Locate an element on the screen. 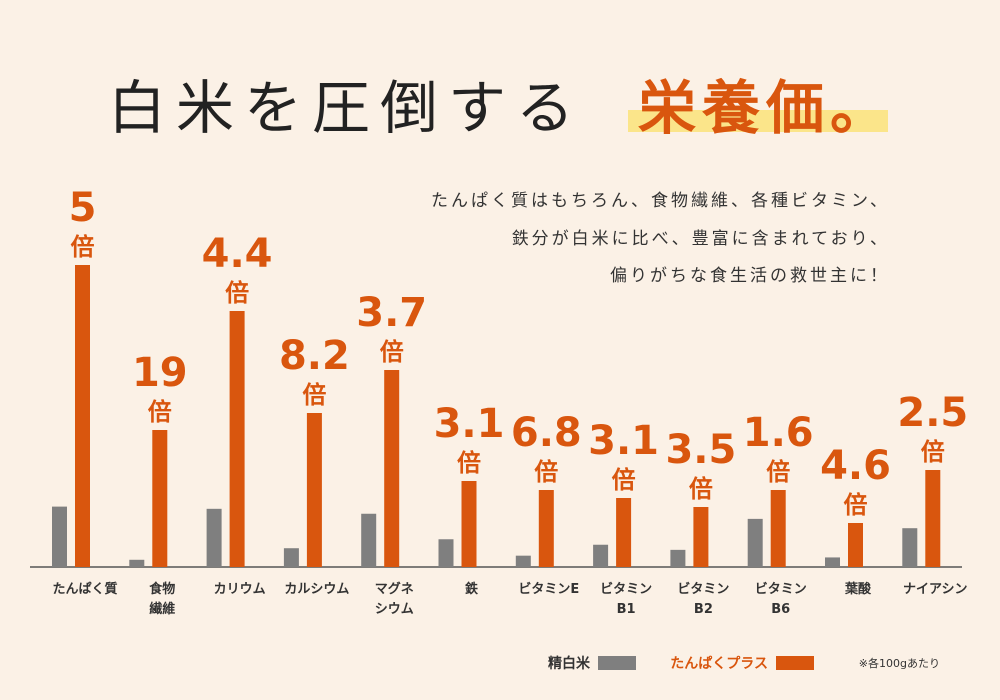 The height and width of the screenshot is (700, 1000). note: ※各100gあたり is located at coordinates (899, 663).